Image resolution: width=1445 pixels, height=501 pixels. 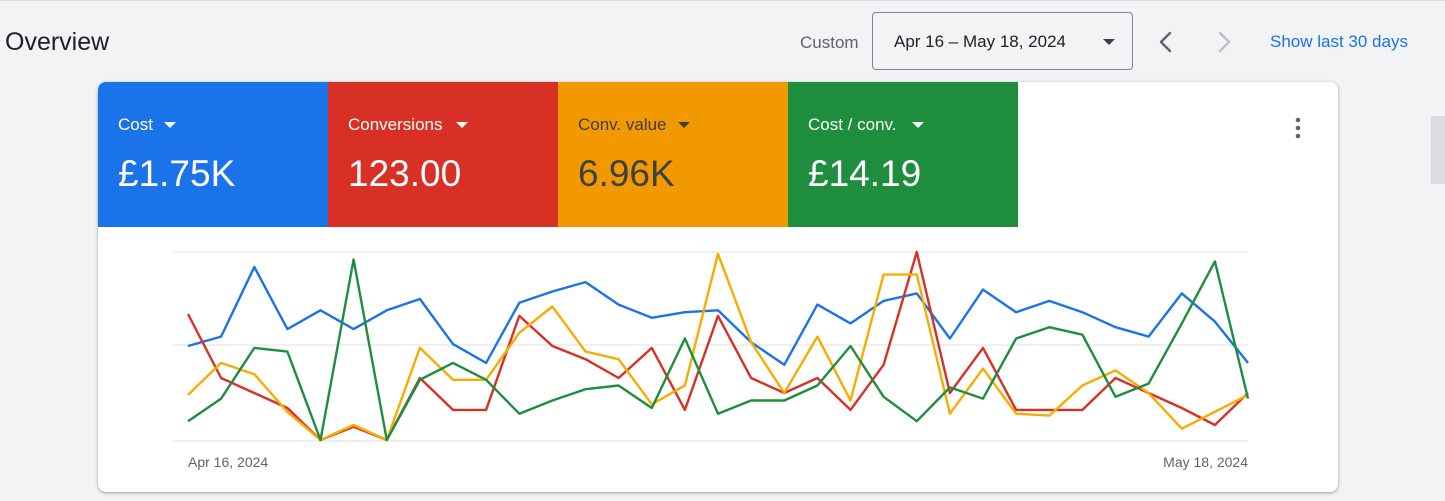 What do you see at coordinates (1438, 150) in the screenshot?
I see `scrollbar-thumb` at bounding box center [1438, 150].